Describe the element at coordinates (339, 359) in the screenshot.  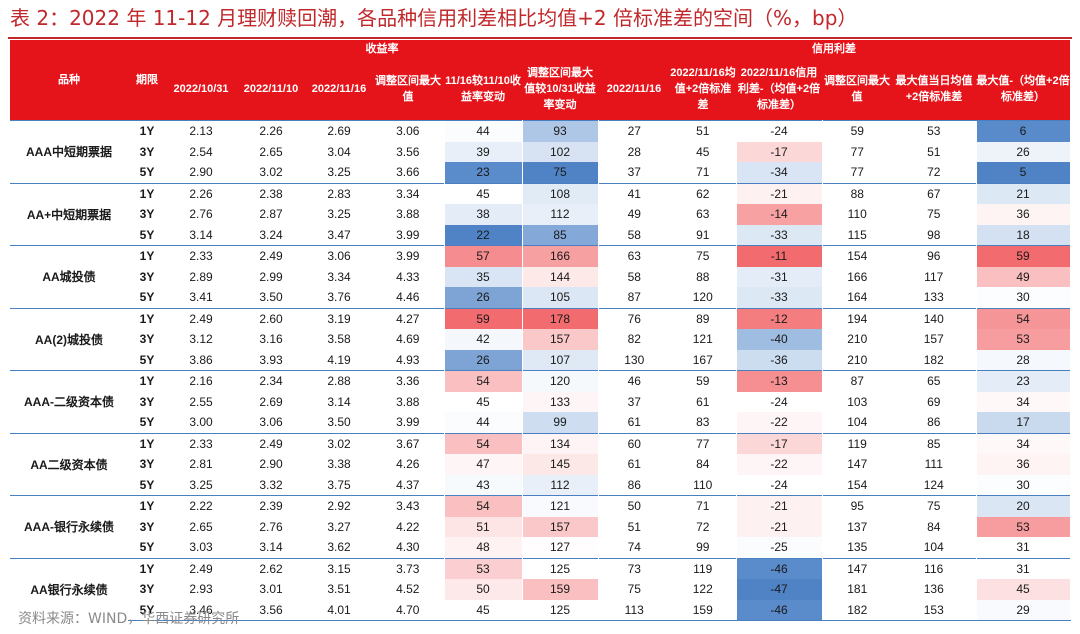
I see `value-cell: 4.19` at that location.